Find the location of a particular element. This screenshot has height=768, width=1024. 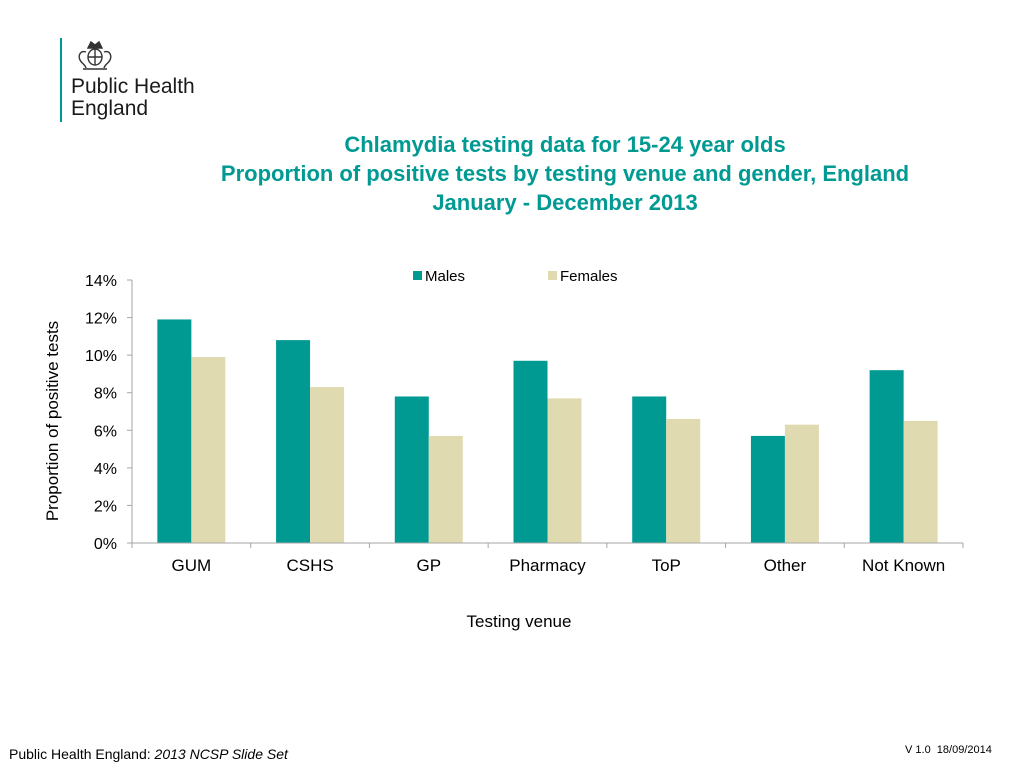

legend-label-males: Males is located at coordinates (445, 276).